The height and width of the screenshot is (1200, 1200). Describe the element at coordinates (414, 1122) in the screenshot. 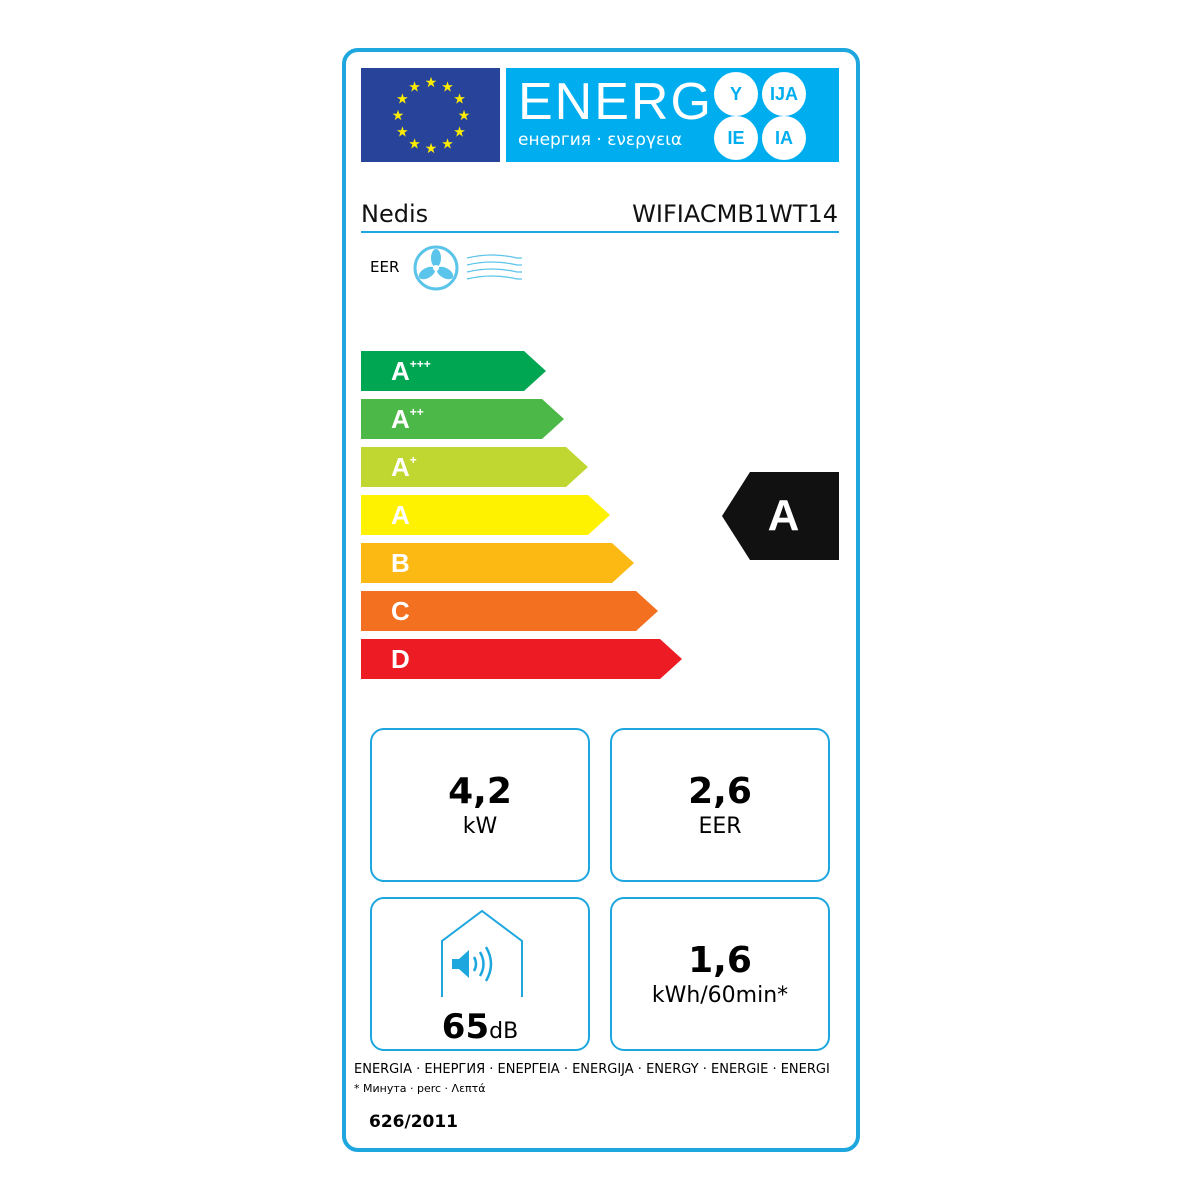

I see `regulation-number: 626/2011` at that location.